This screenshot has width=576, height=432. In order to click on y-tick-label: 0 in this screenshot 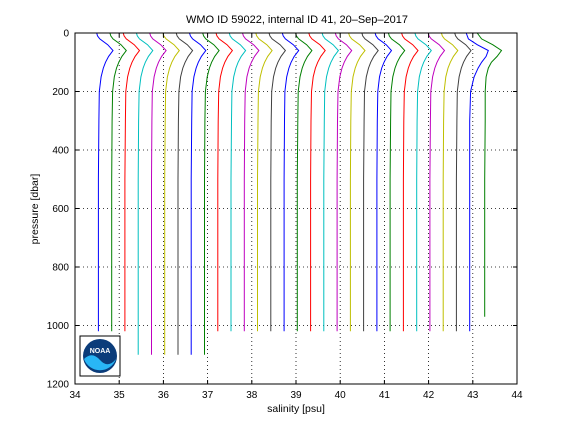, I will do `click(66, 34)`.